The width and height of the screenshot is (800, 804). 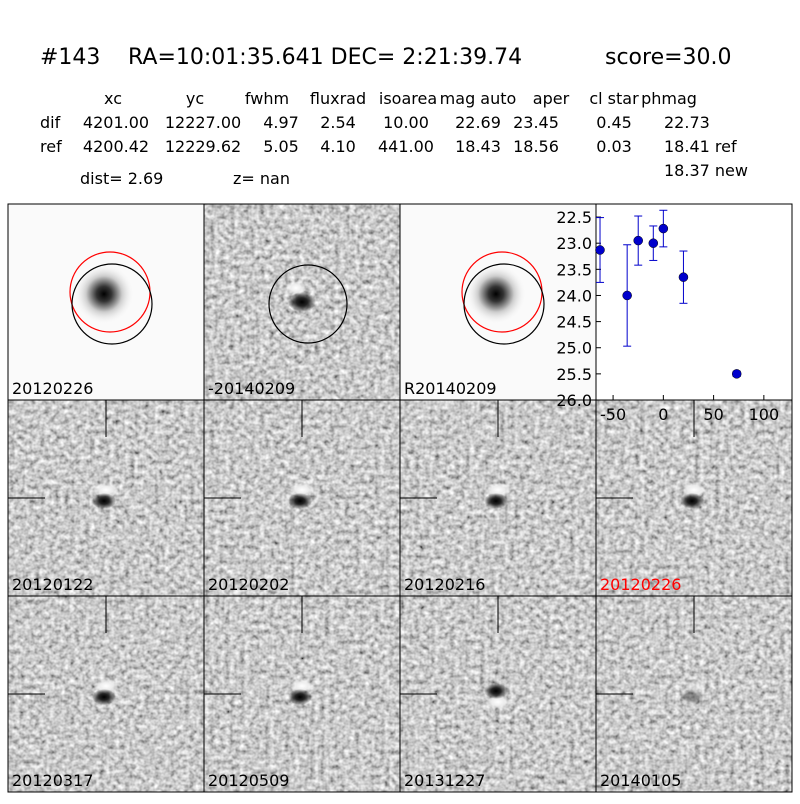 I want to click on image-panel: 20120317, so click(x=106, y=694).